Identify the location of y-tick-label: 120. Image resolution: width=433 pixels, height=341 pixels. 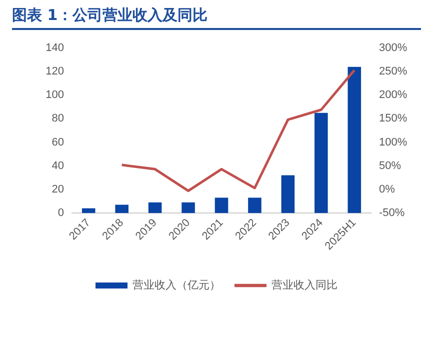
(55, 72).